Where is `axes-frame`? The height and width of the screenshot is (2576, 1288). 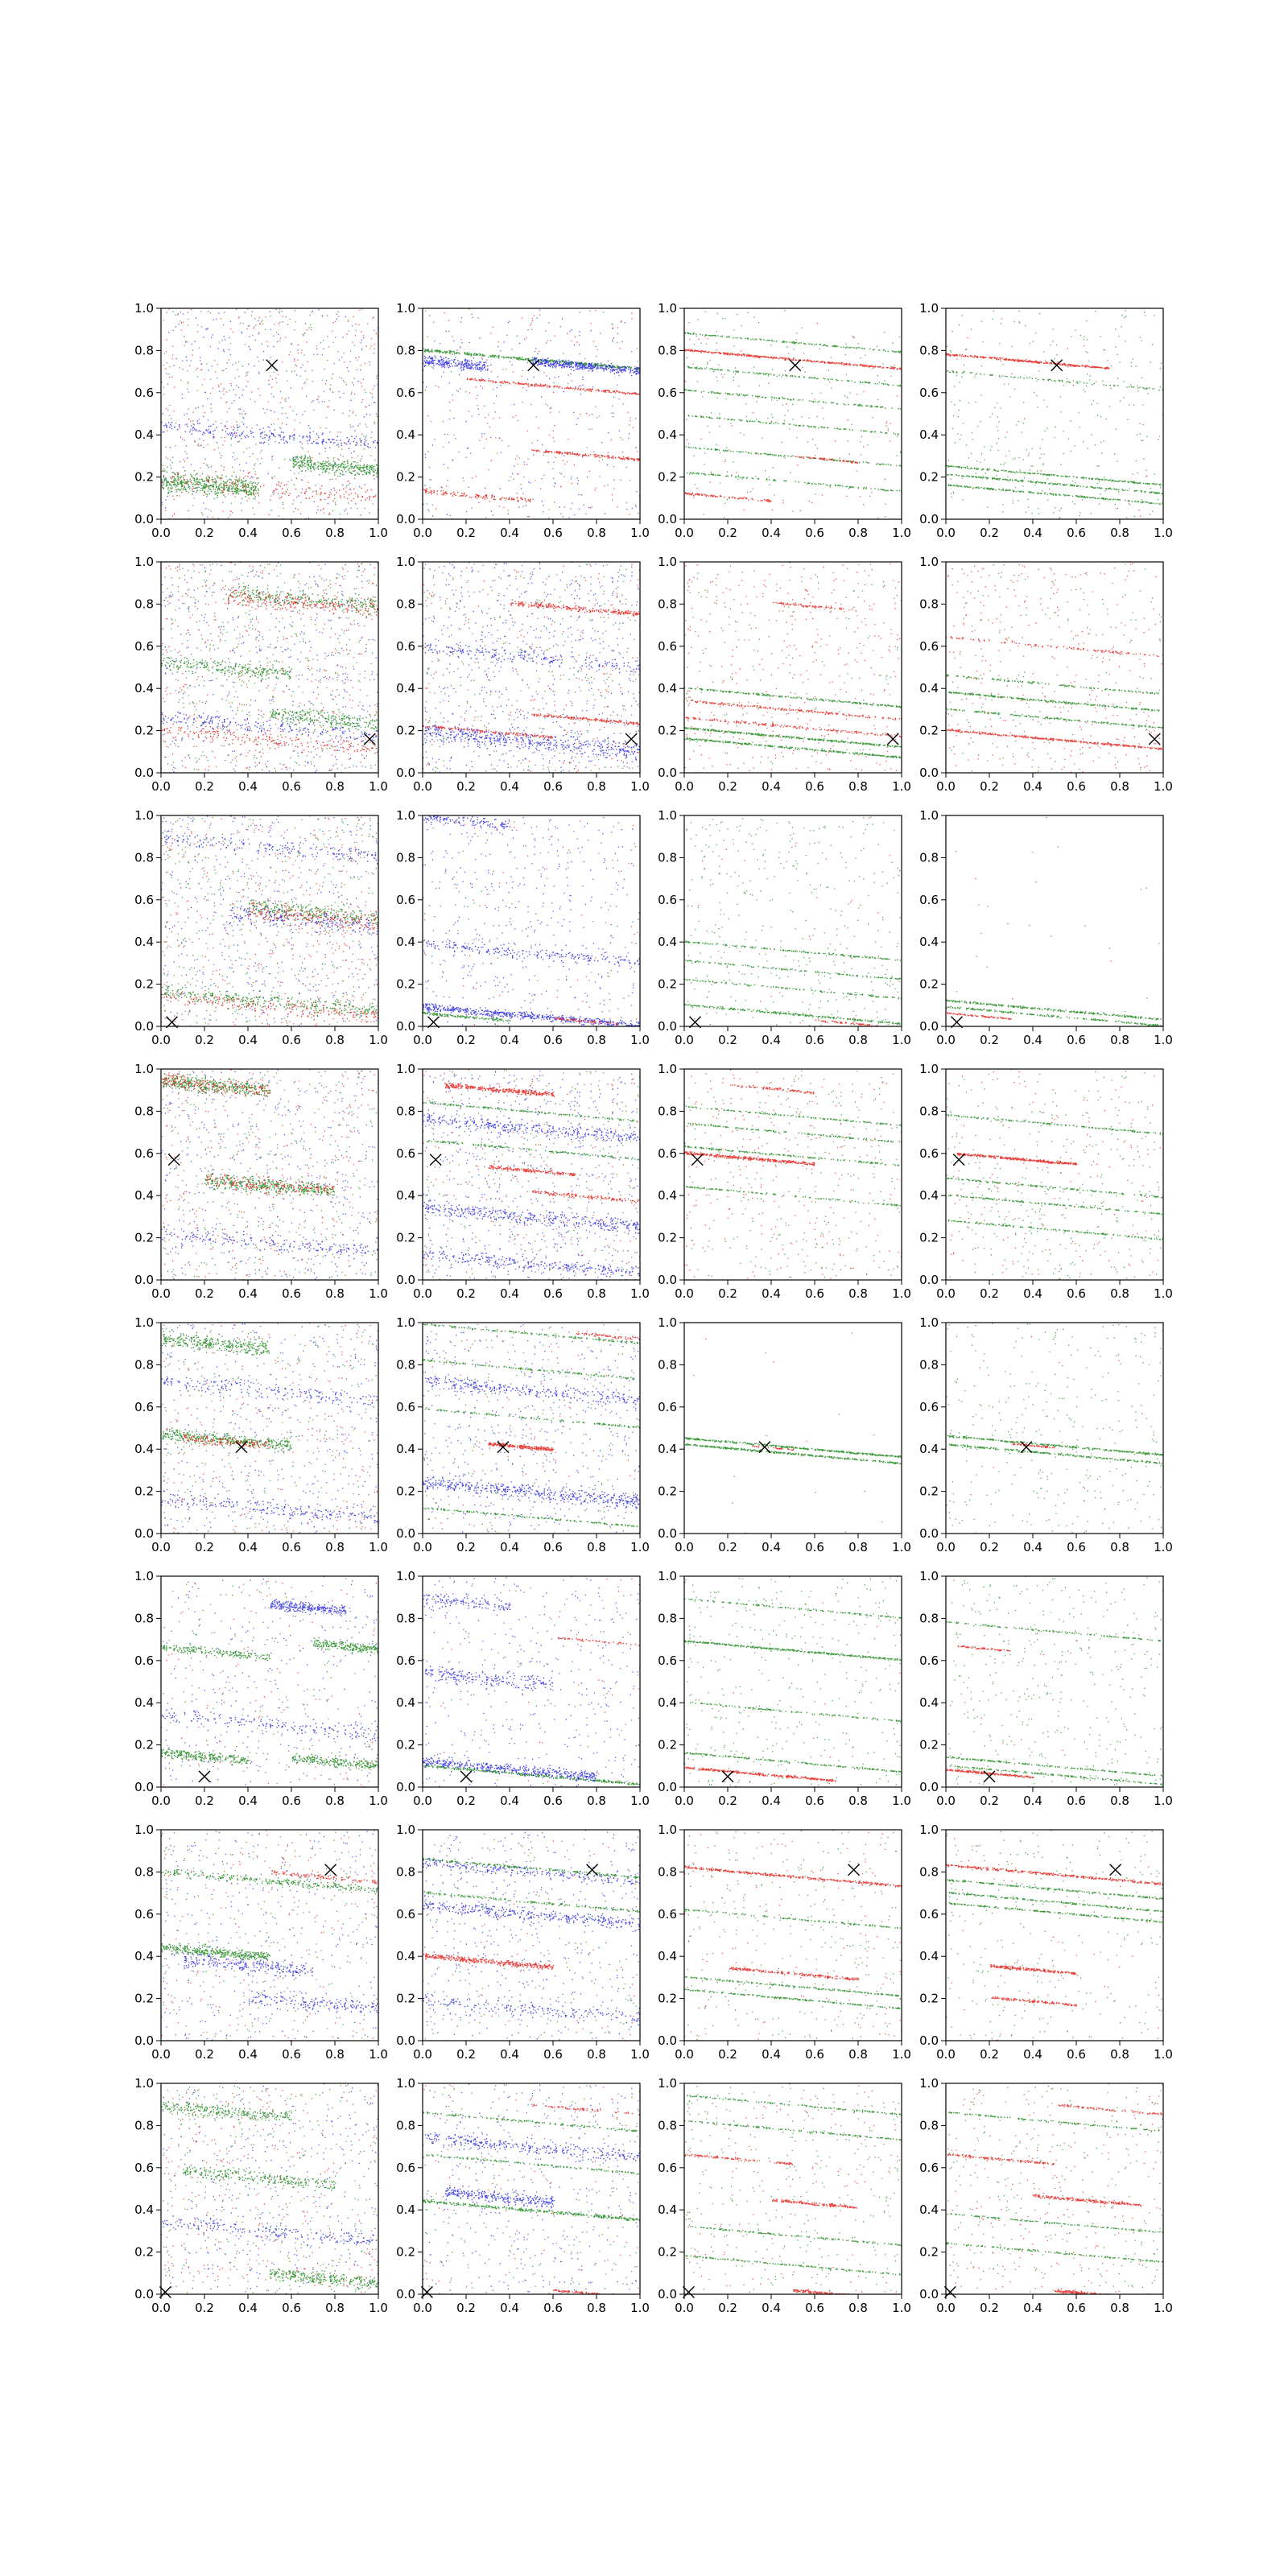 axes-frame is located at coordinates (269, 2189).